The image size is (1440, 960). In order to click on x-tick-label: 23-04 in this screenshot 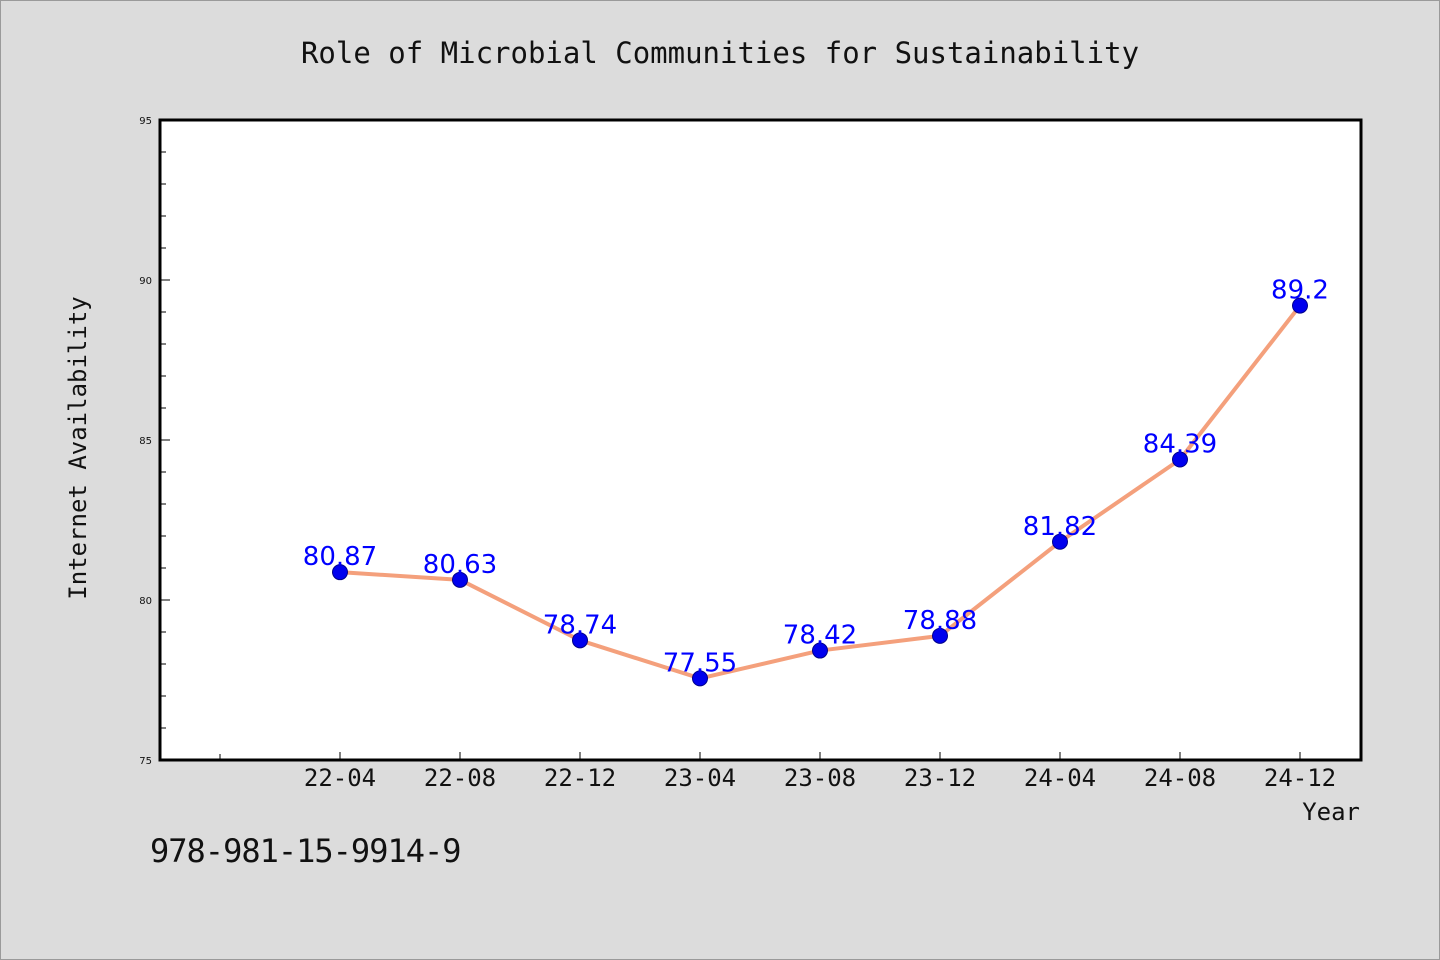, I will do `click(700, 778)`.